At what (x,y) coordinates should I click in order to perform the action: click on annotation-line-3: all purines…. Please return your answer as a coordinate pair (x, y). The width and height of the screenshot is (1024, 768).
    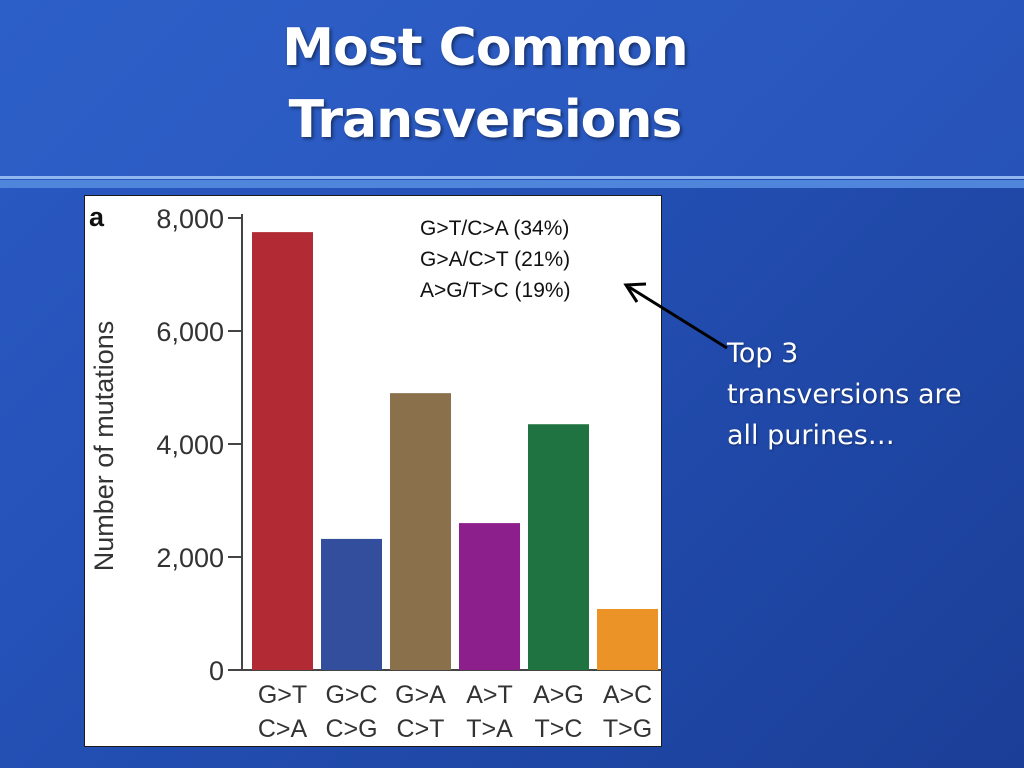
    Looking at the image, I should click on (811, 435).